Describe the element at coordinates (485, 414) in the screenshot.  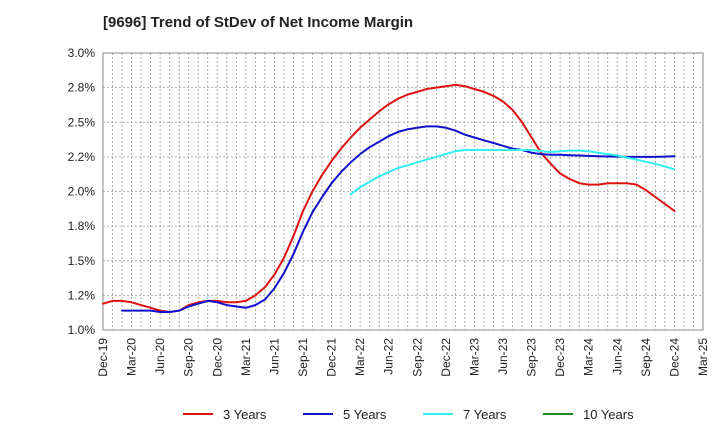
I see `legend-label-3: 7 Years` at that location.